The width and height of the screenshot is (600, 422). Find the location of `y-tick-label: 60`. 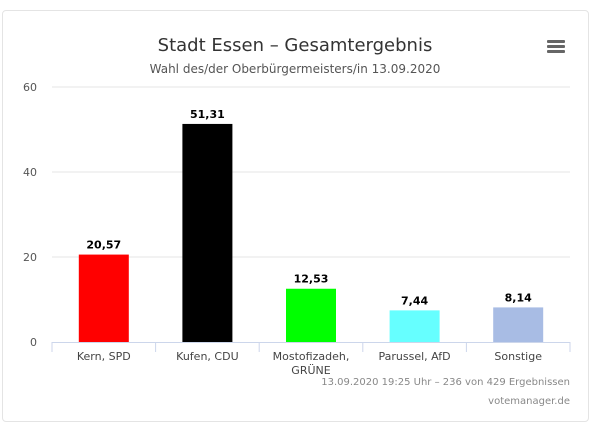

y-tick-label: 60 is located at coordinates (30, 87).